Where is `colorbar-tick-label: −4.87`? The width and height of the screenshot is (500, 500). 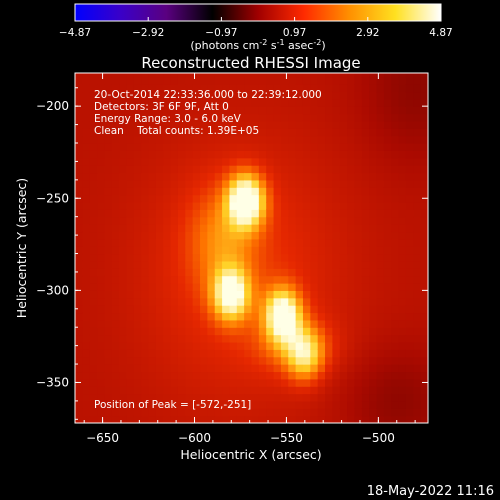
colorbar-tick-label: −4.87 is located at coordinates (75, 33).